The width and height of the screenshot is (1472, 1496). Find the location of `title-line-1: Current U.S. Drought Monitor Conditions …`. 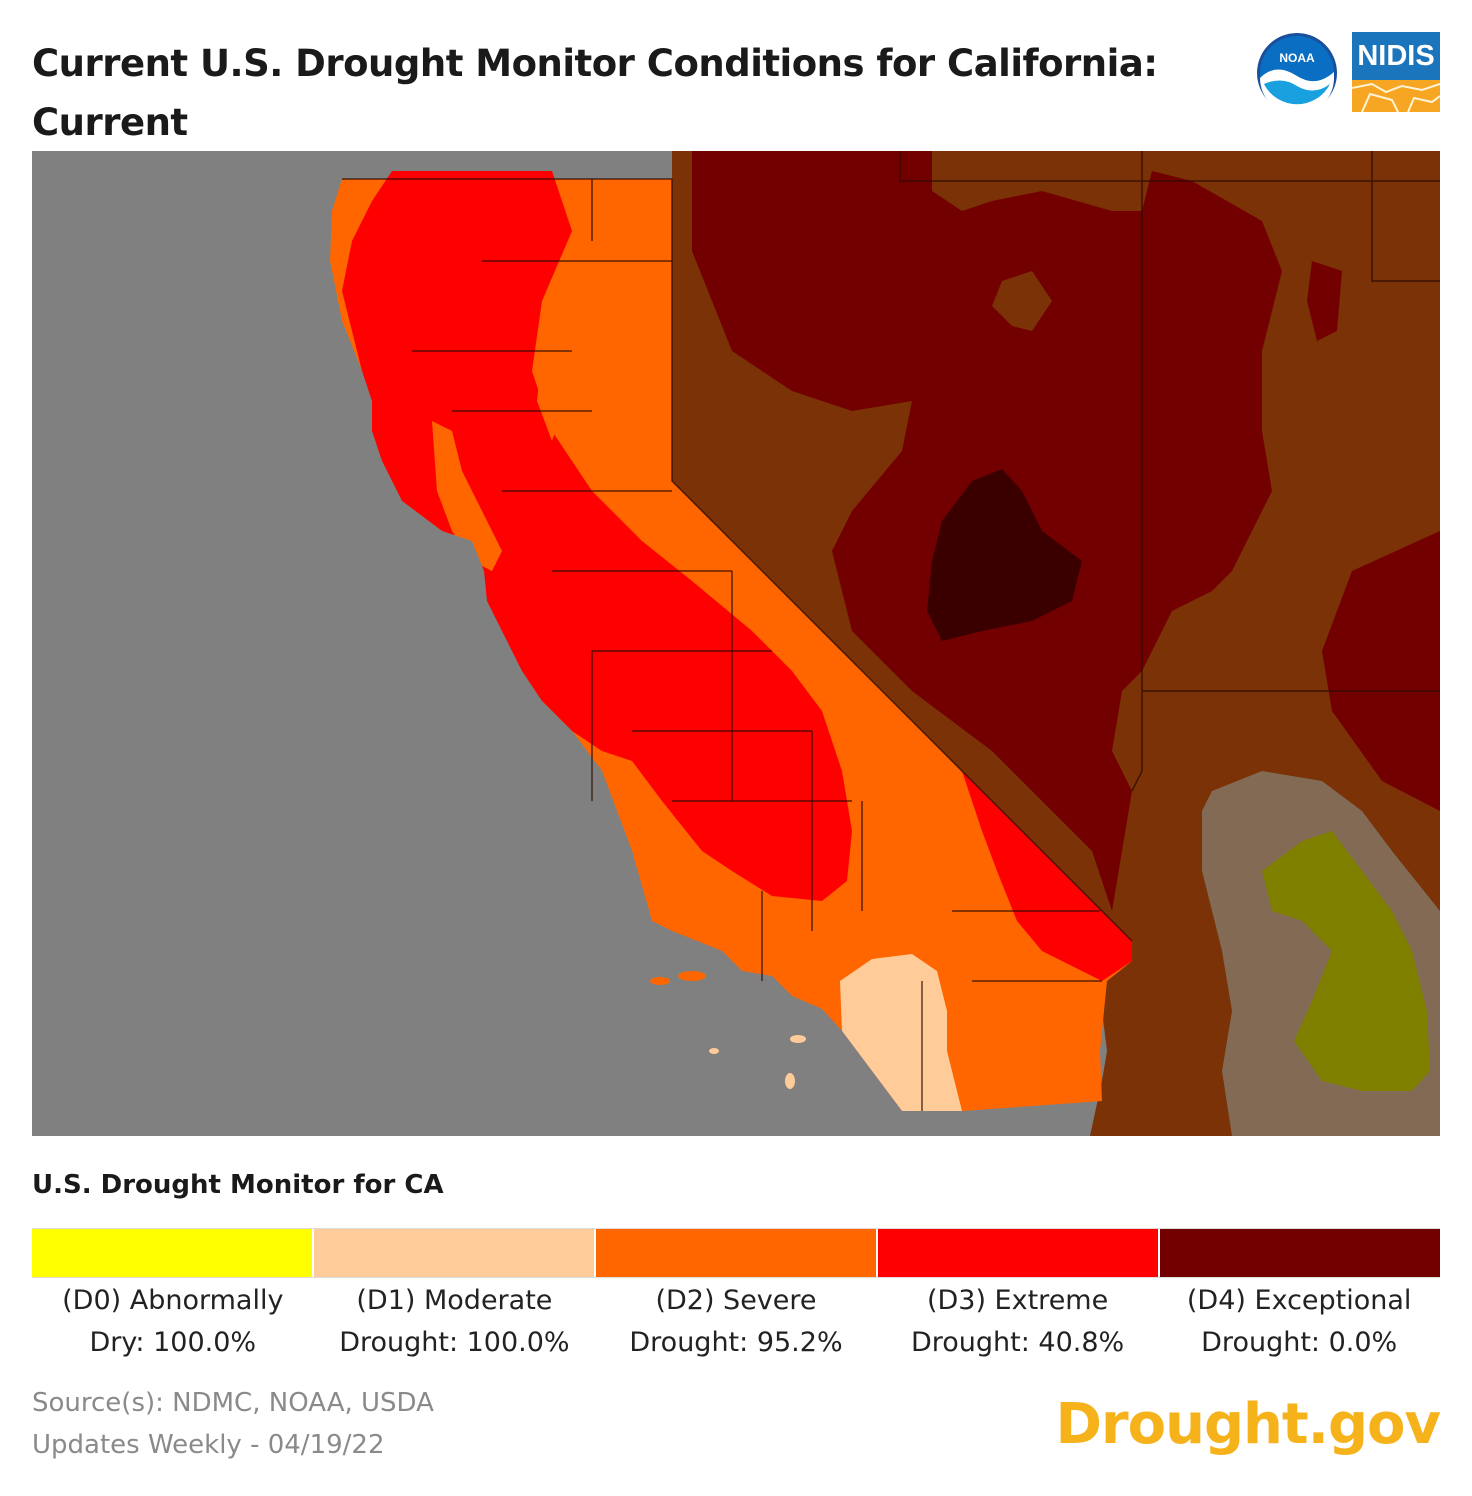

title-line-1: Current U.S. Drought Monitor Conditions … is located at coordinates (595, 63).